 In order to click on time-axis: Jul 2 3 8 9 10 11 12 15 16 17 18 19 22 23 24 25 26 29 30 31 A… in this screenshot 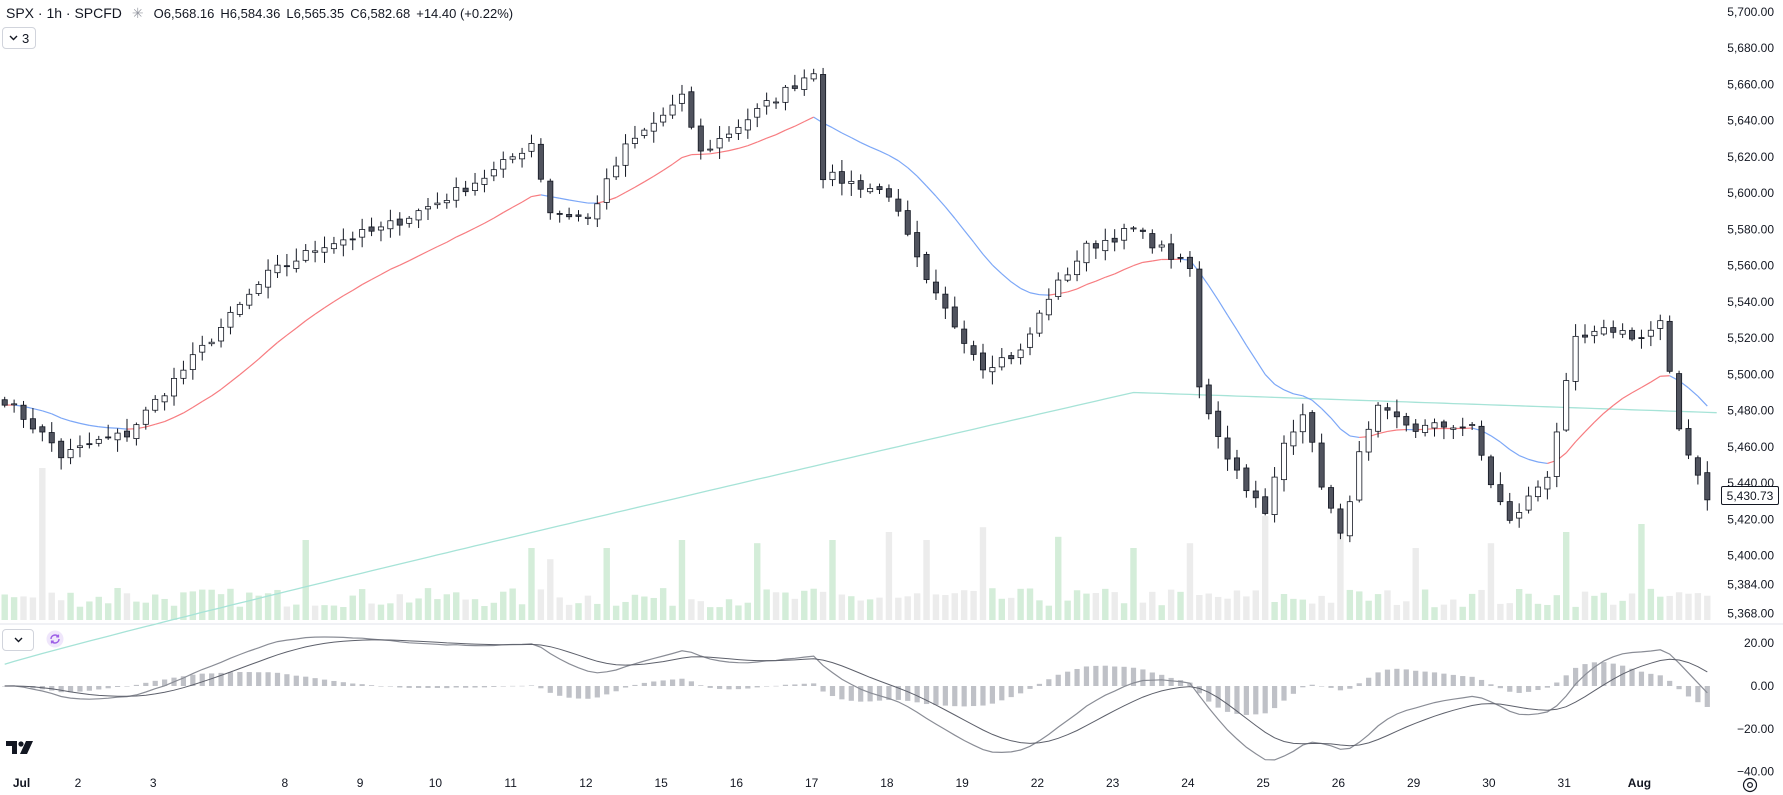, I will do `click(832, 783)`.